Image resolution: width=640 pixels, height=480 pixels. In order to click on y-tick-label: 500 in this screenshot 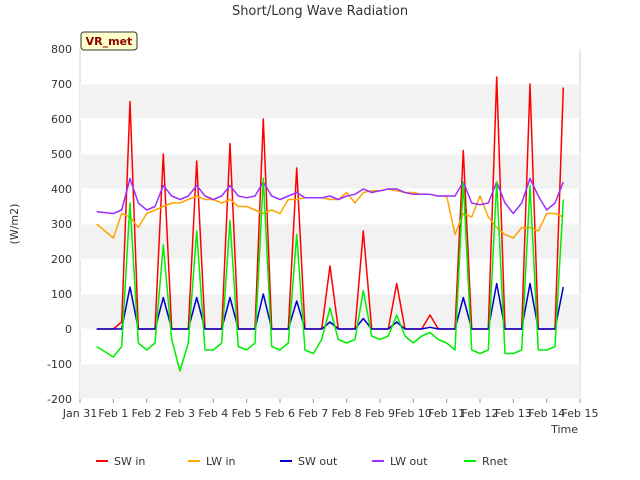, I will do `click(61, 154)`.